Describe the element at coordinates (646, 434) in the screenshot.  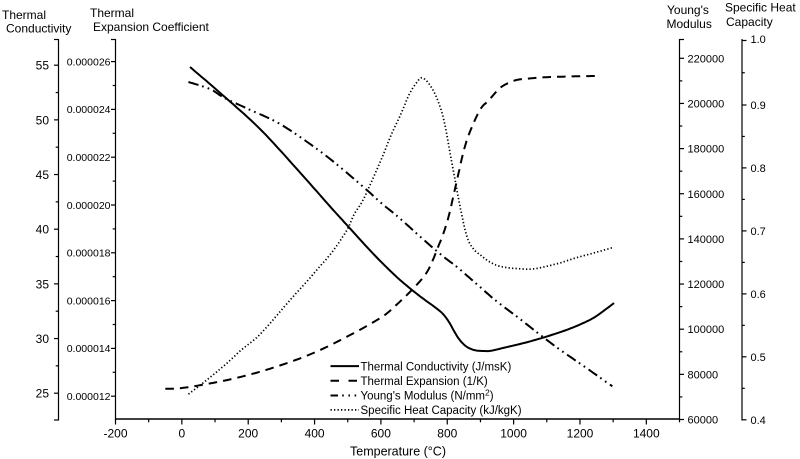
I see `svg-text: 1400` at that location.